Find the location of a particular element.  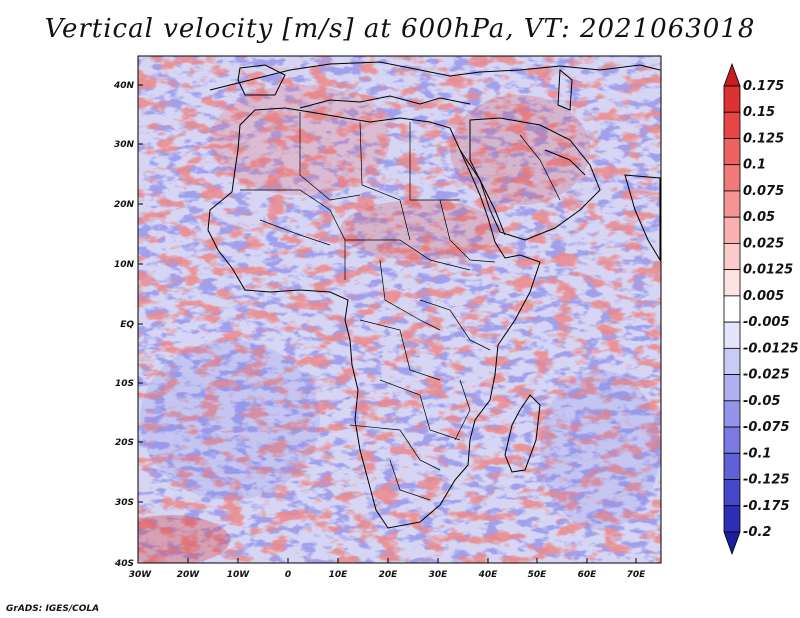

arabia is located at coordinates (535, 179).